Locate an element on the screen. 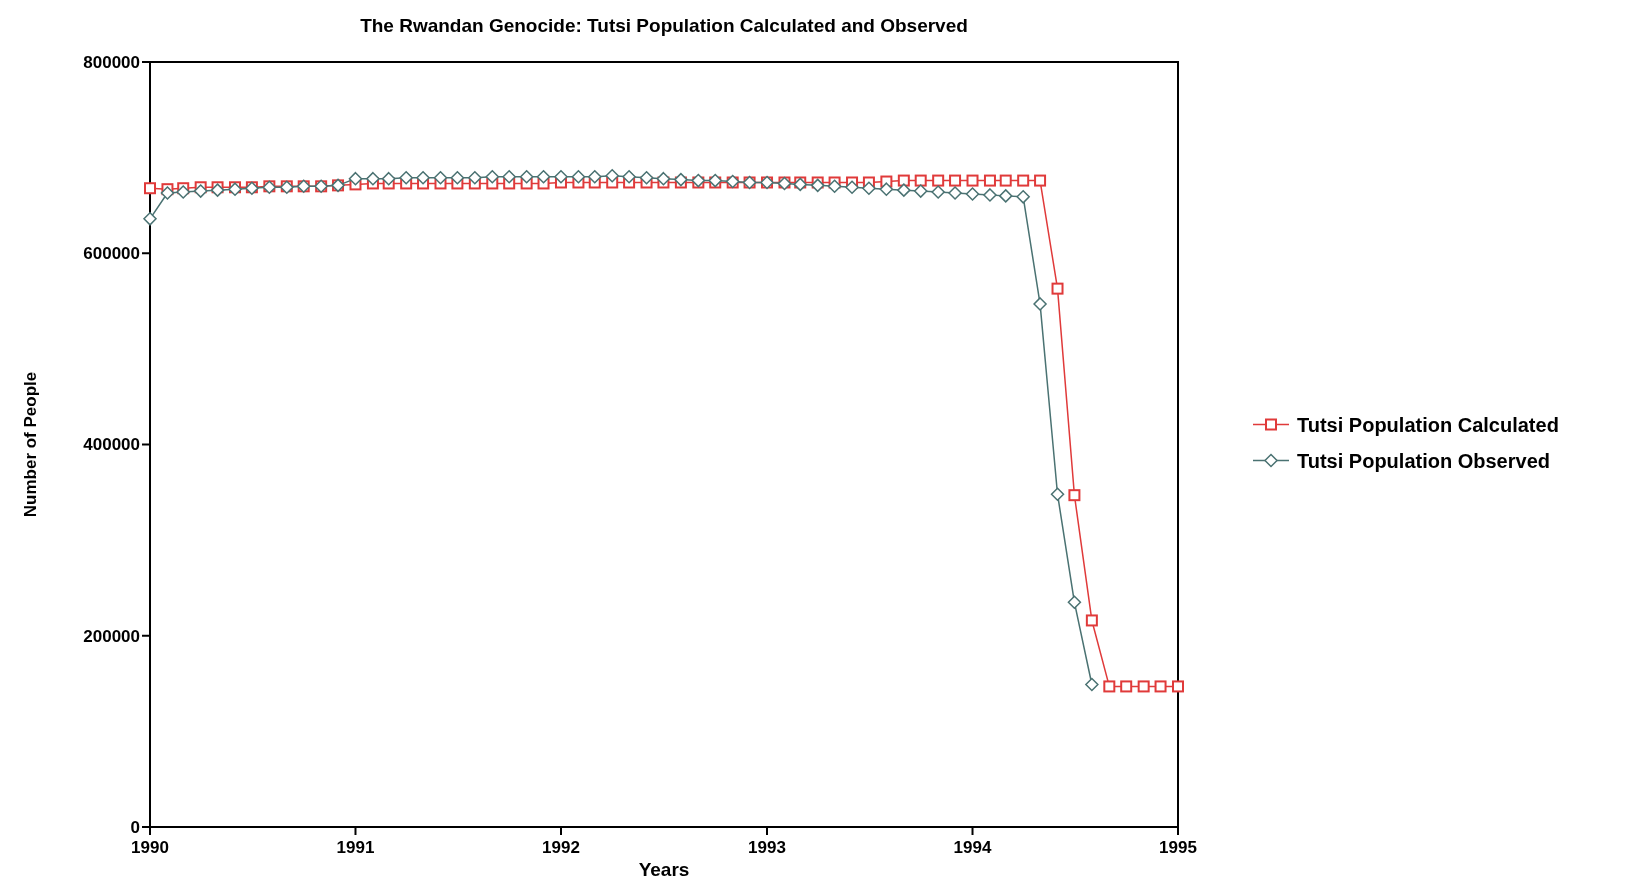 The width and height of the screenshot is (1641, 883). x-tick-label: 1992 is located at coordinates (561, 847).